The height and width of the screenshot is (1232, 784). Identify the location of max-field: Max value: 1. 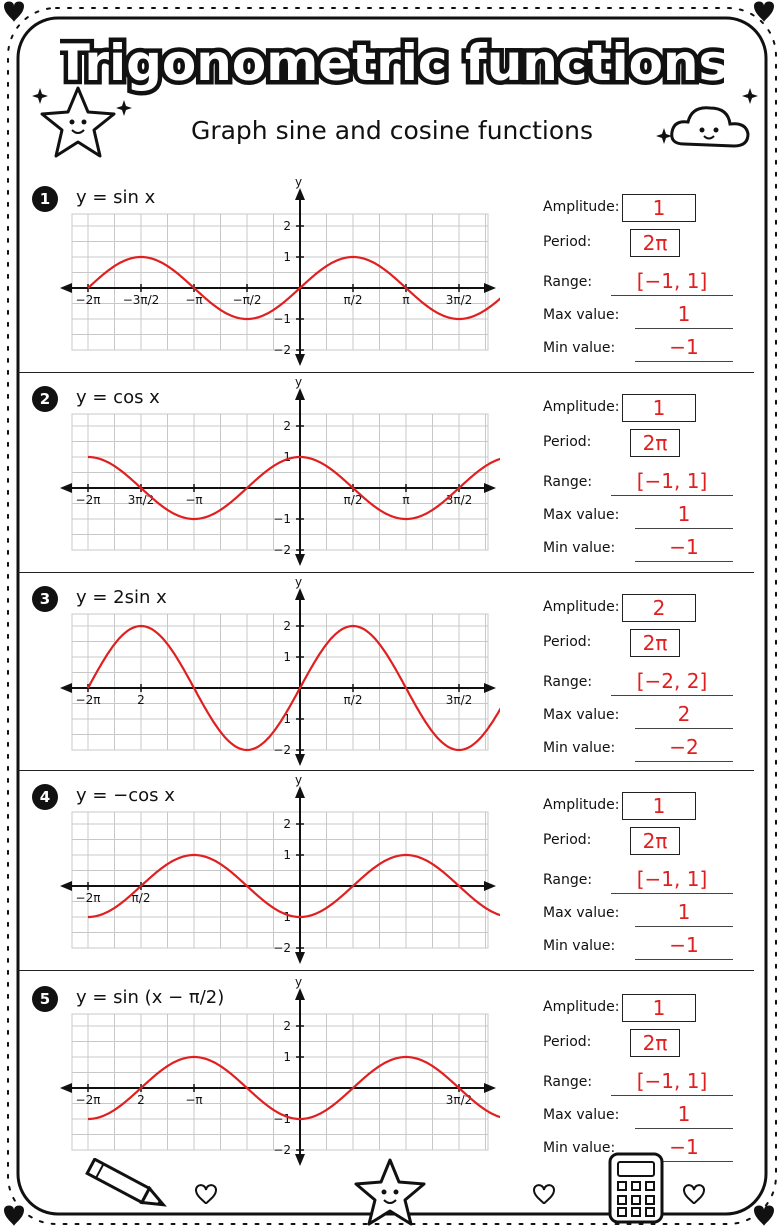
(638, 516).